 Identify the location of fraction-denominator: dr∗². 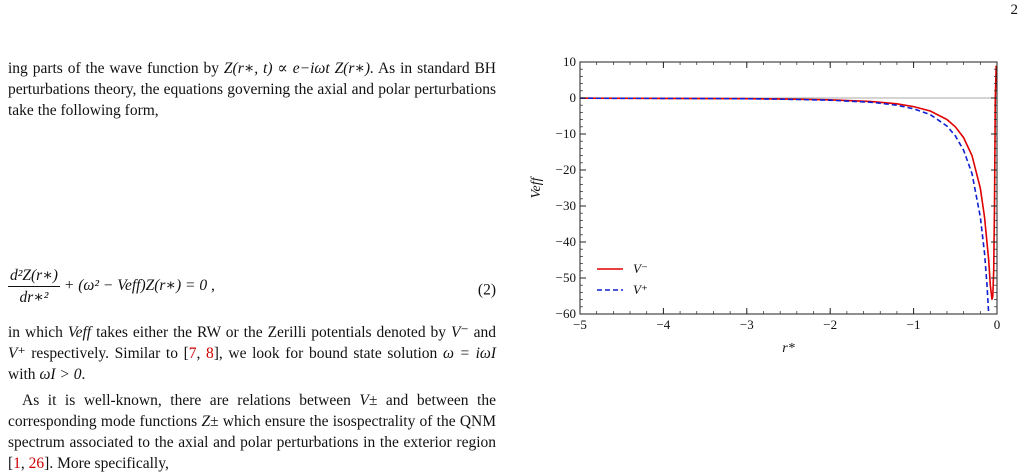
(34, 297).